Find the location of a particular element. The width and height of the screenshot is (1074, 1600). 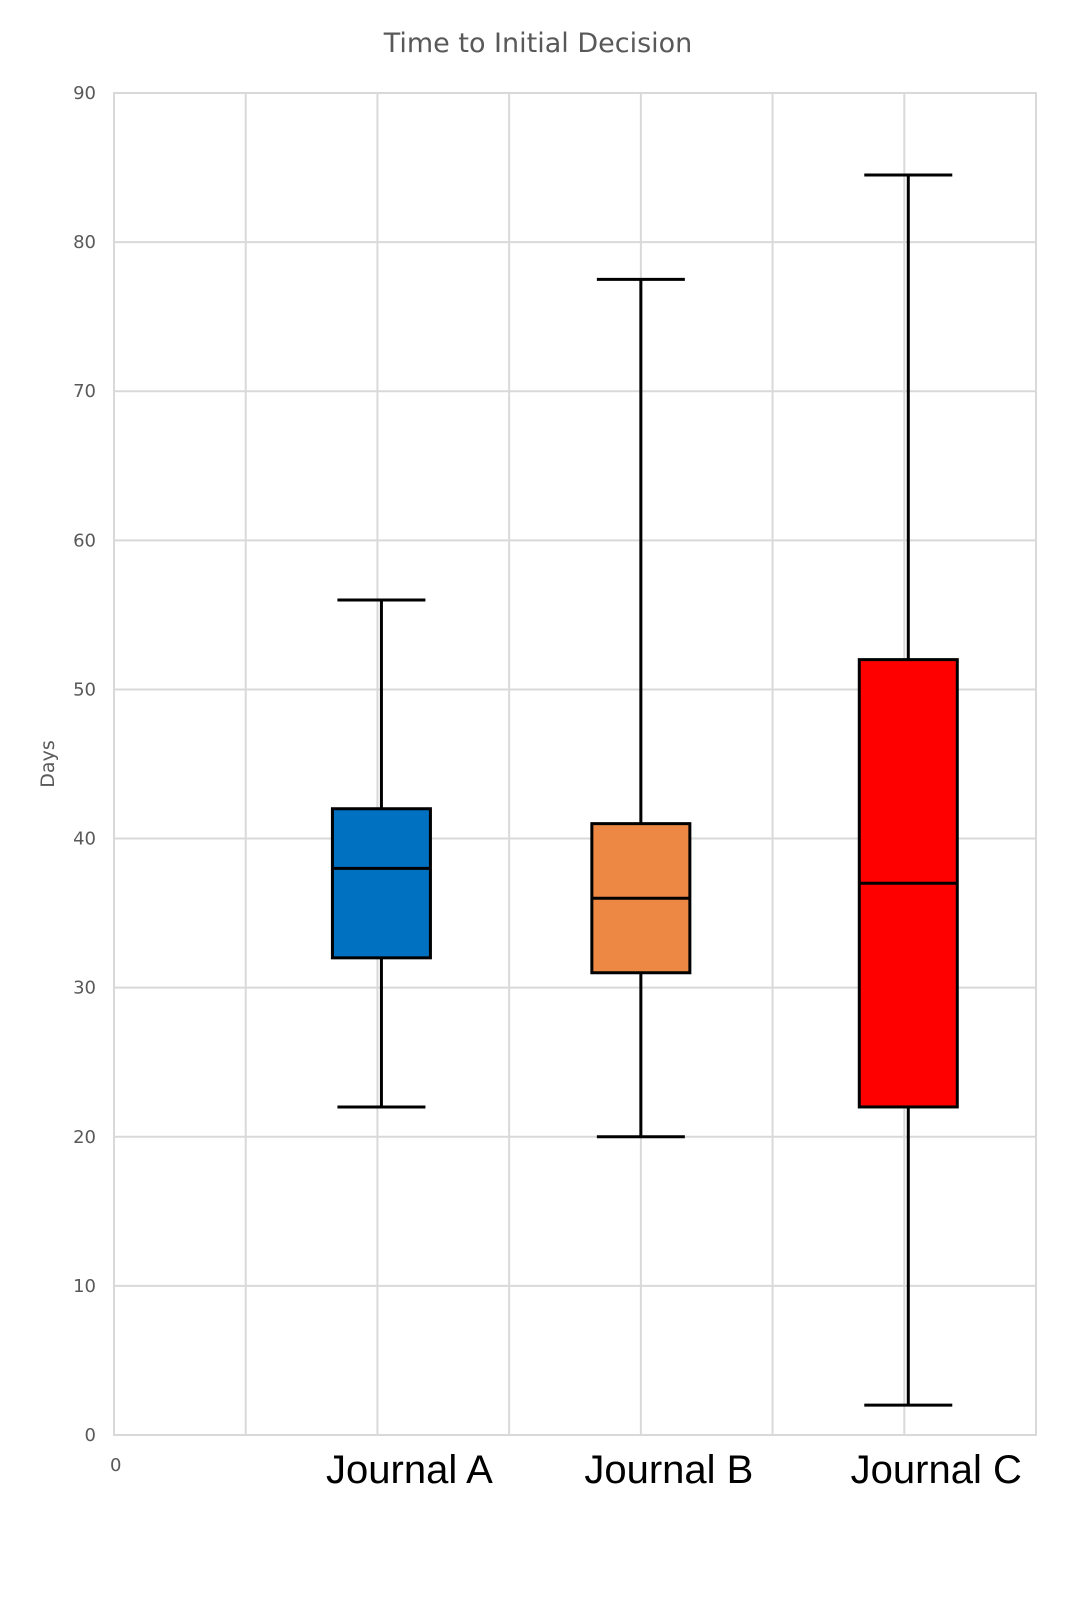

y-tick-label: 20 is located at coordinates (84, 1137).